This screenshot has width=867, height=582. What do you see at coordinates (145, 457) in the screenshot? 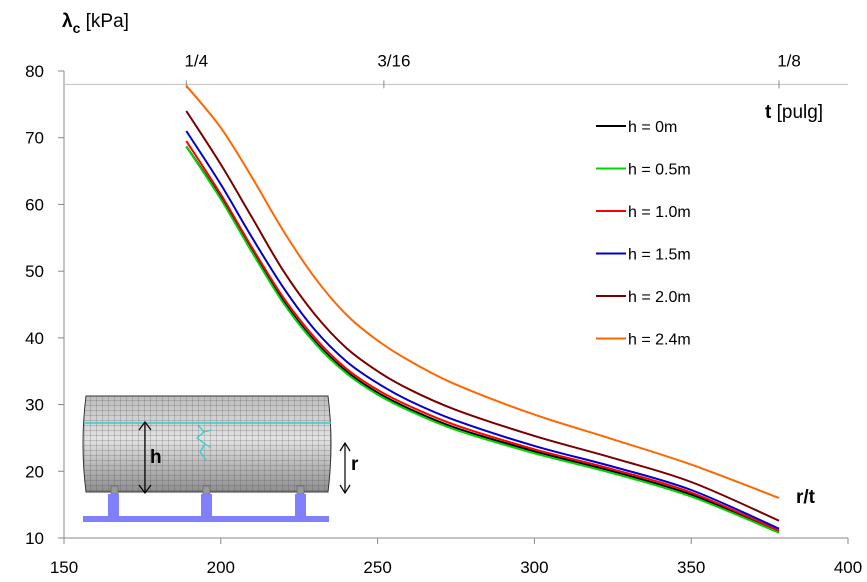
I see `h-dimension-arrow` at bounding box center [145, 457].